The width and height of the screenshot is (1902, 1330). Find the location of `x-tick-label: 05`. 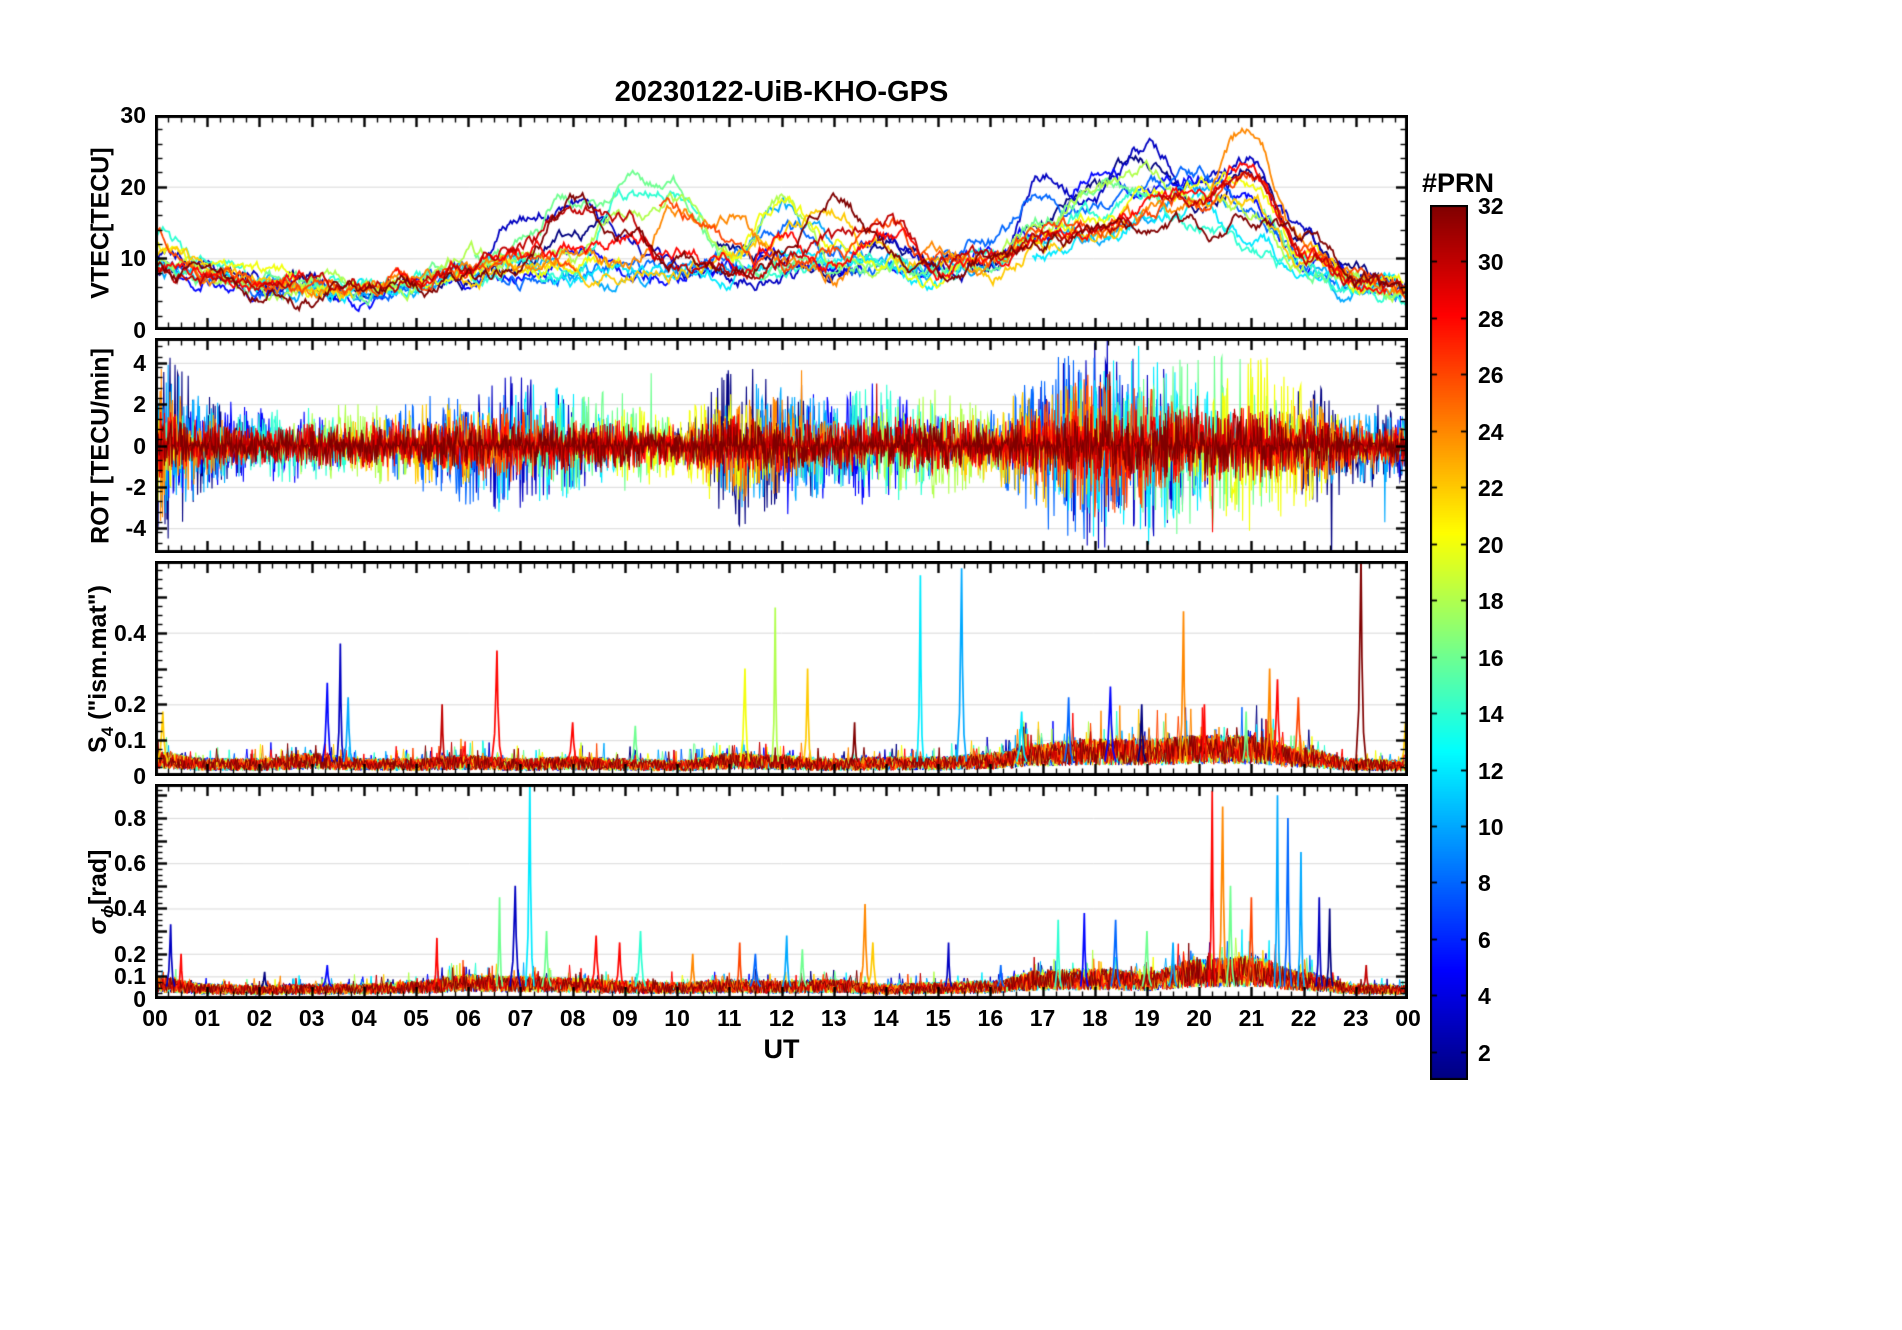

x-tick-label: 05 is located at coordinates (416, 1018).